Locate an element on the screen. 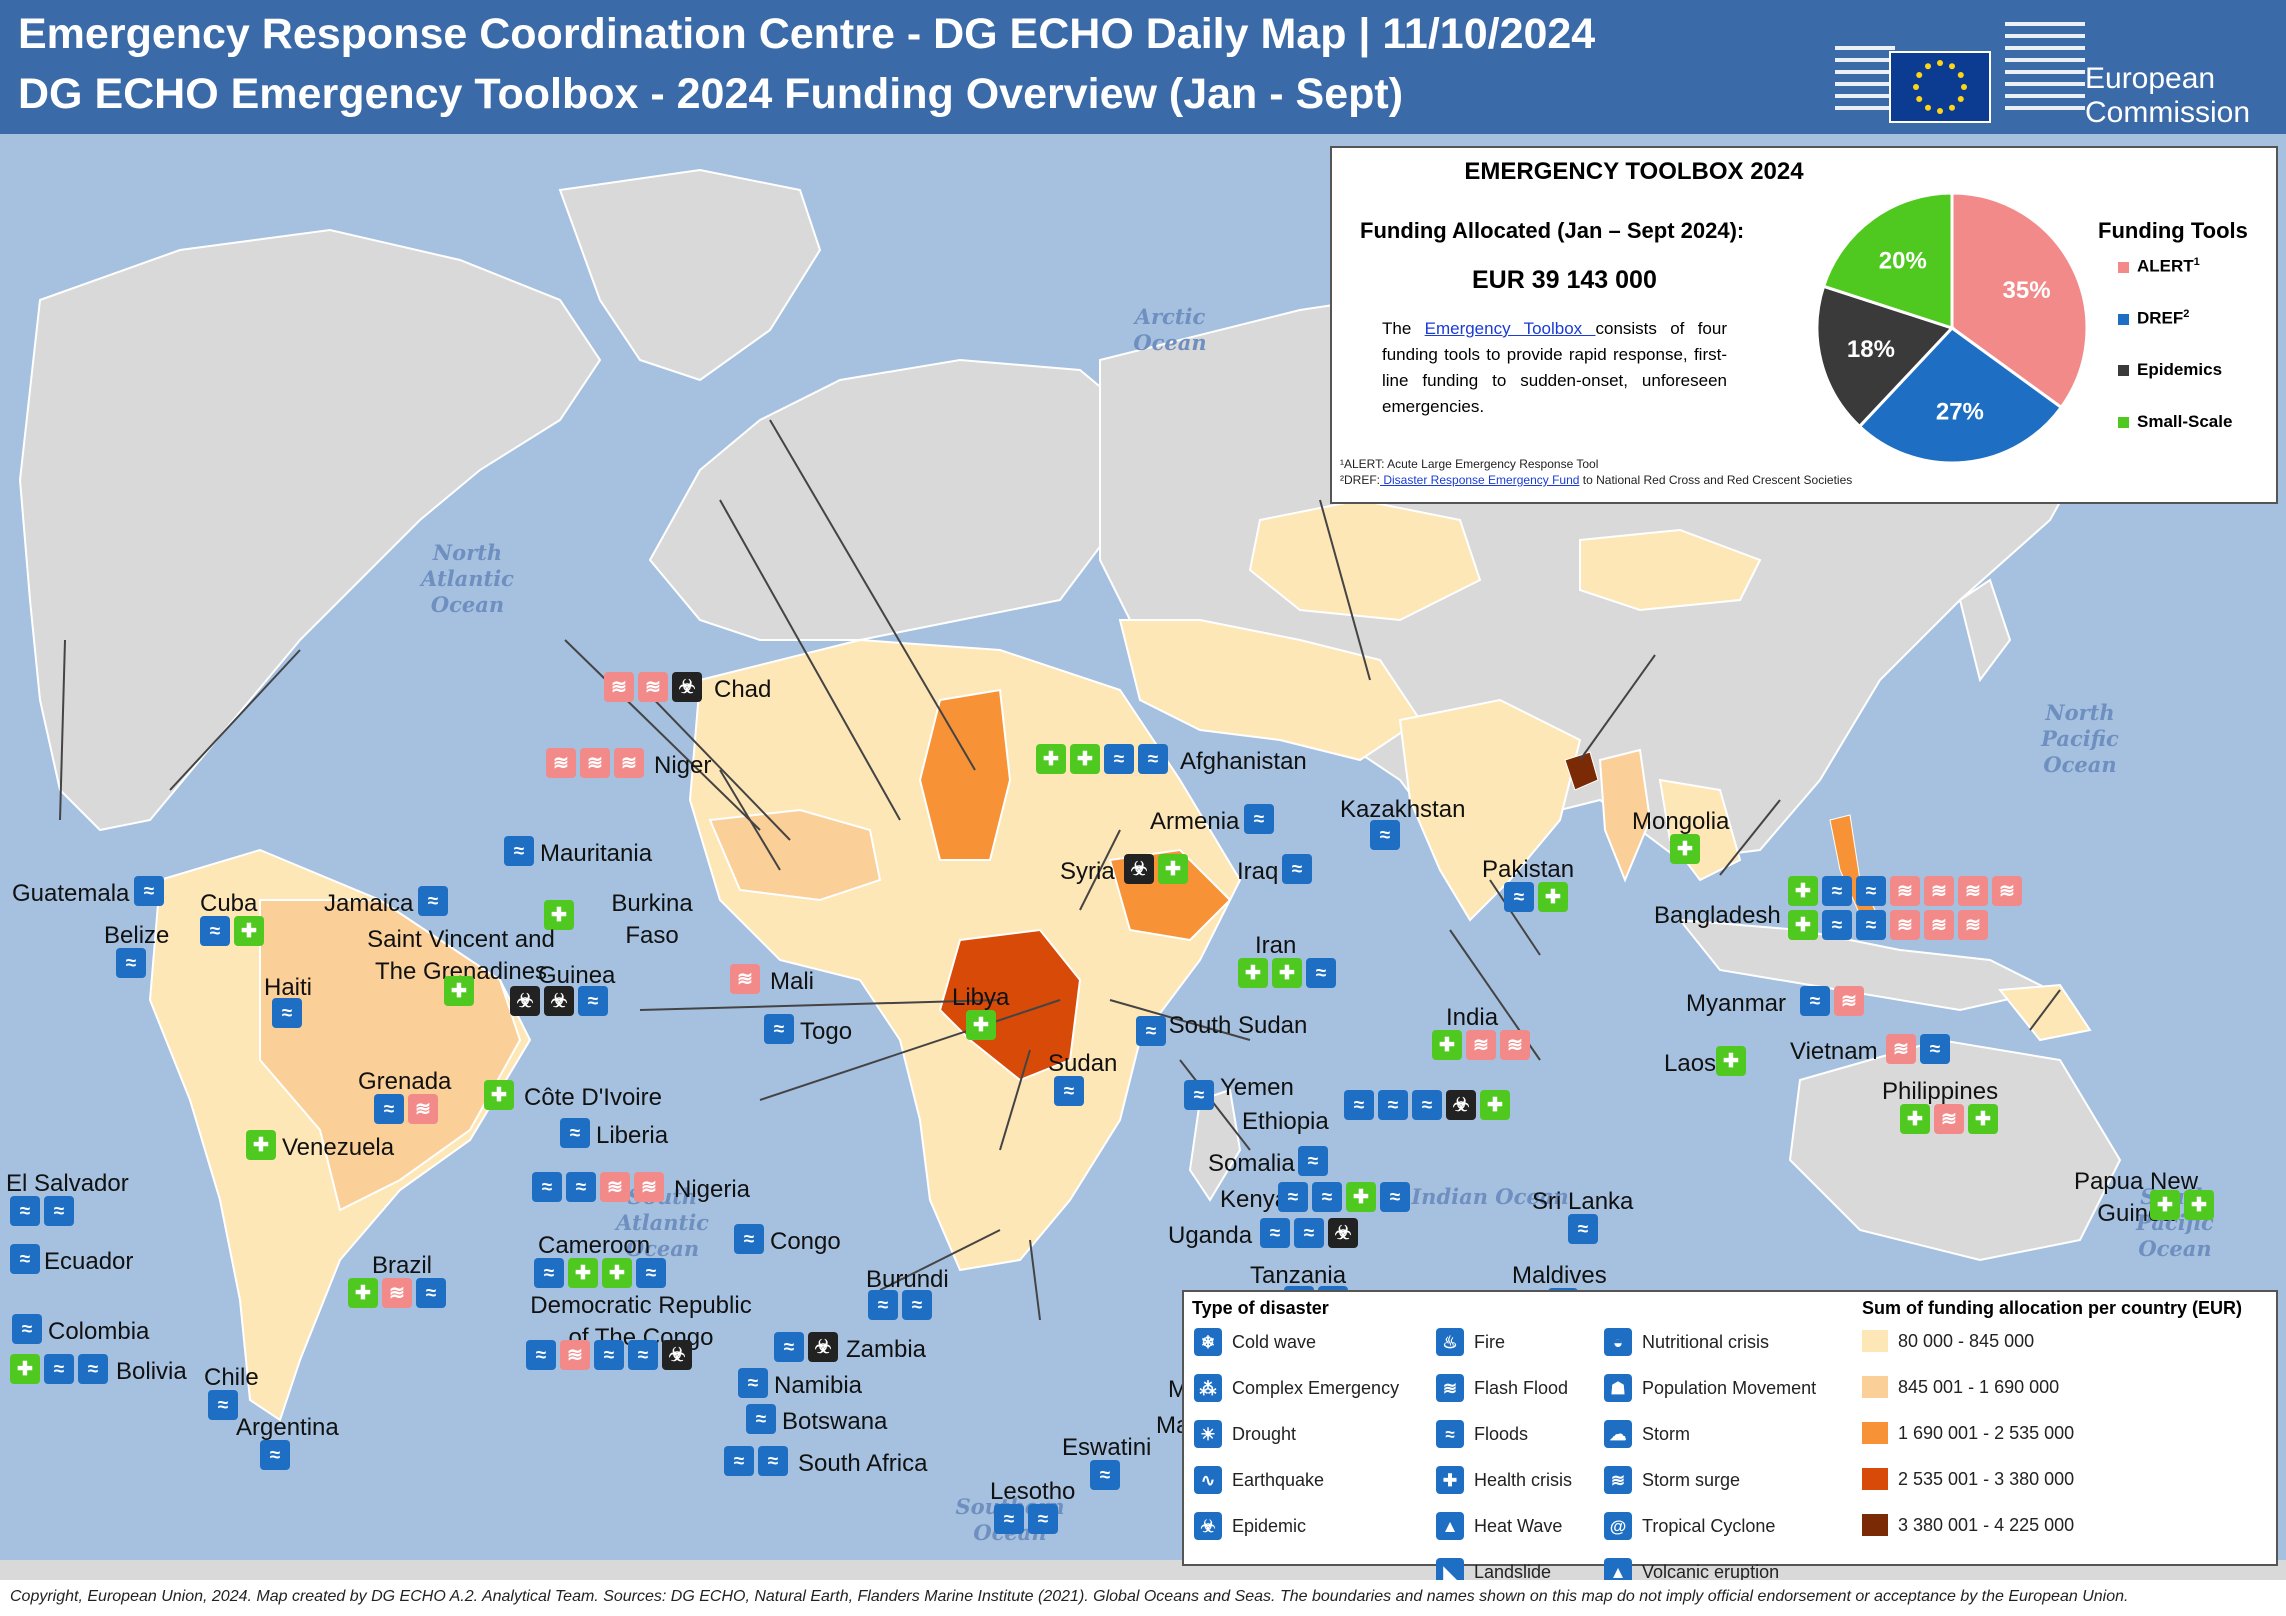 The image size is (2286, 1616). tool-label: ALERT is located at coordinates (2165, 266).